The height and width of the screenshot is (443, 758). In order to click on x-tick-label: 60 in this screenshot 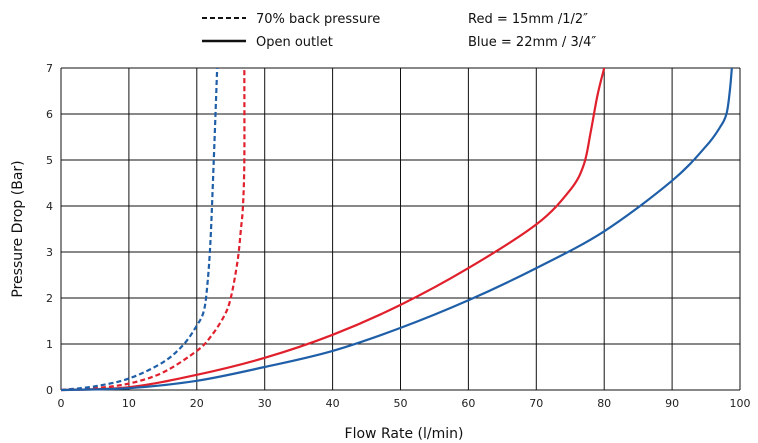, I will do `click(468, 403)`.